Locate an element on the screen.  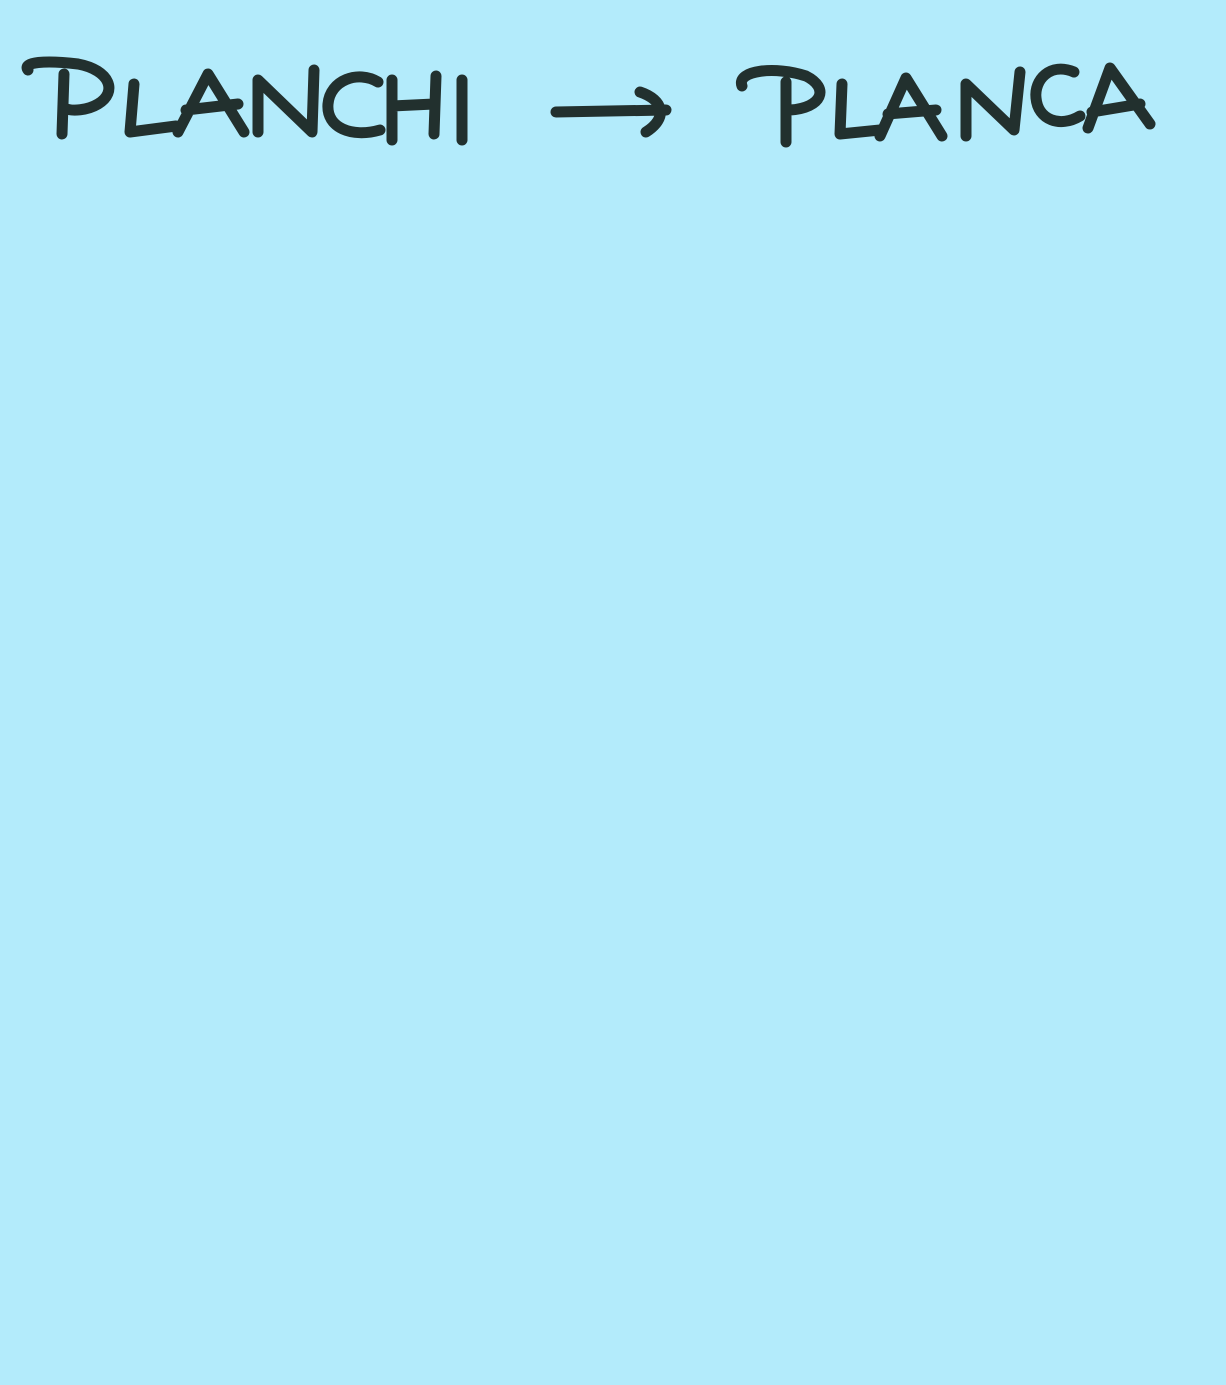
source-word: PLANCHI is located at coordinates (244, 101).